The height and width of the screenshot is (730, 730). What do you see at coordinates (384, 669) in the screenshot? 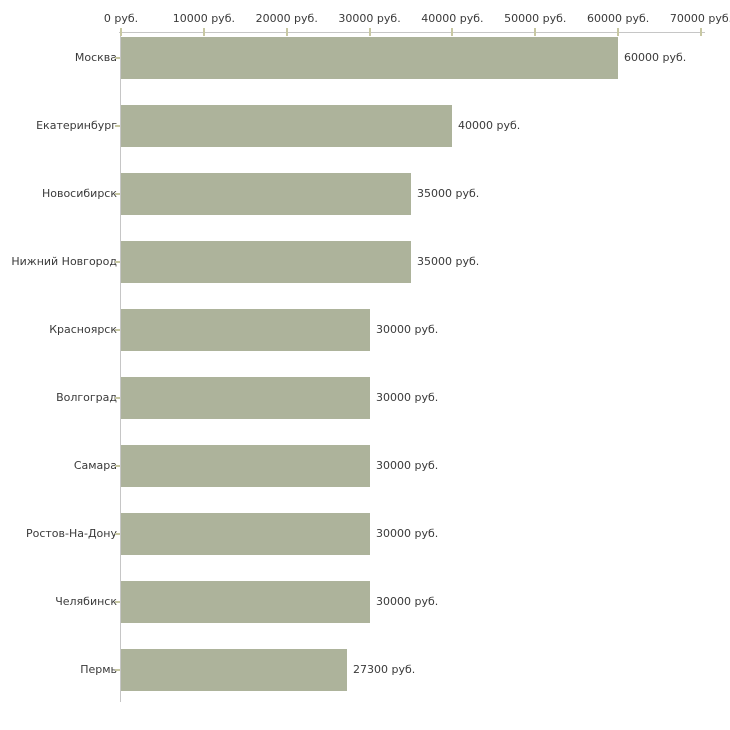
I see `value-label: 27300 руб.` at bounding box center [384, 669].